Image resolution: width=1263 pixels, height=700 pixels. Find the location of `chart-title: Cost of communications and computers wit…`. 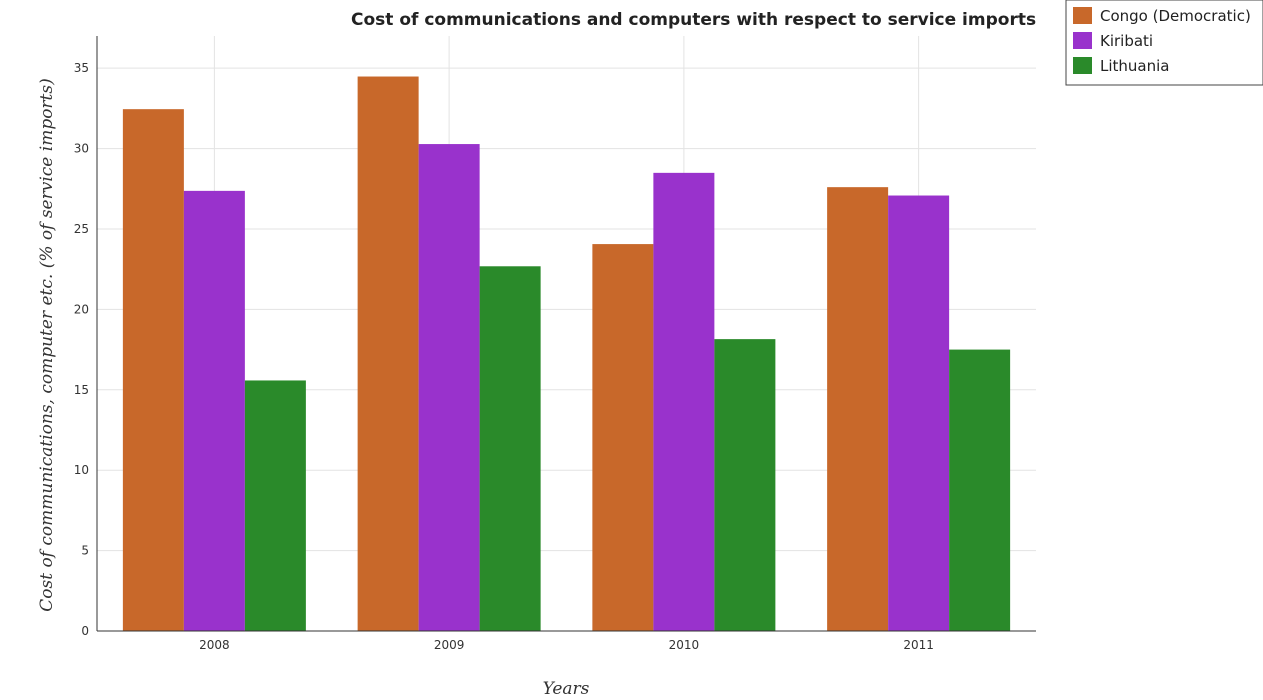

chart-title: Cost of communications and computers wit… is located at coordinates (693, 20).